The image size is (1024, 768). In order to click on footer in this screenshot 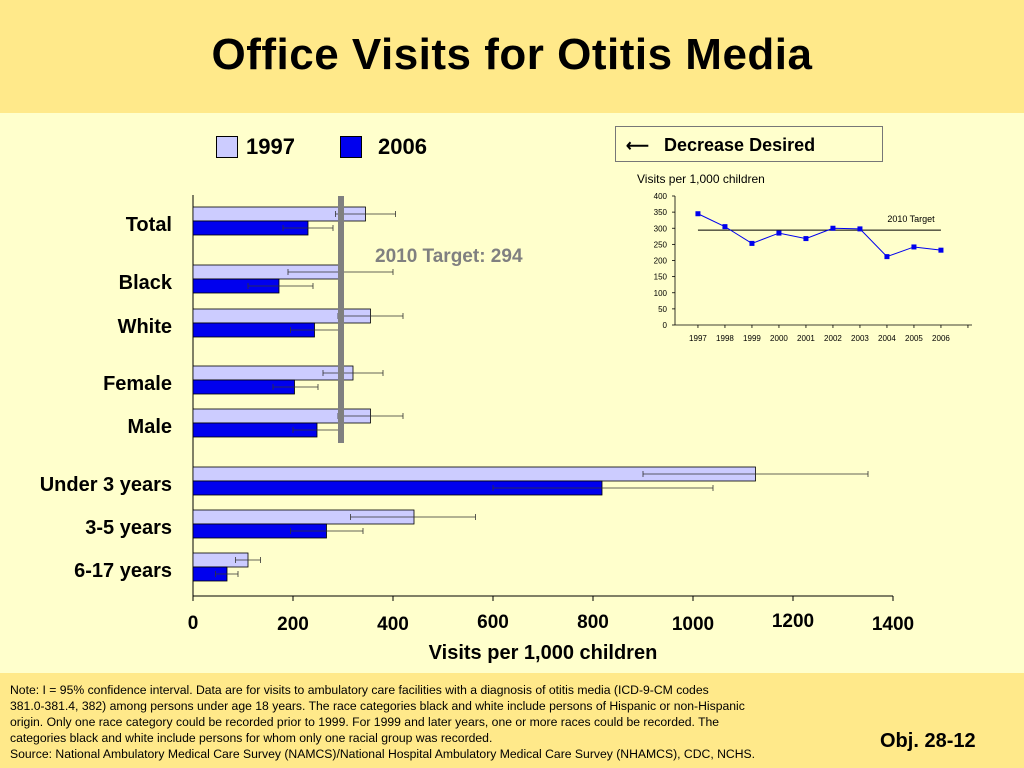, I will do `click(512, 720)`.